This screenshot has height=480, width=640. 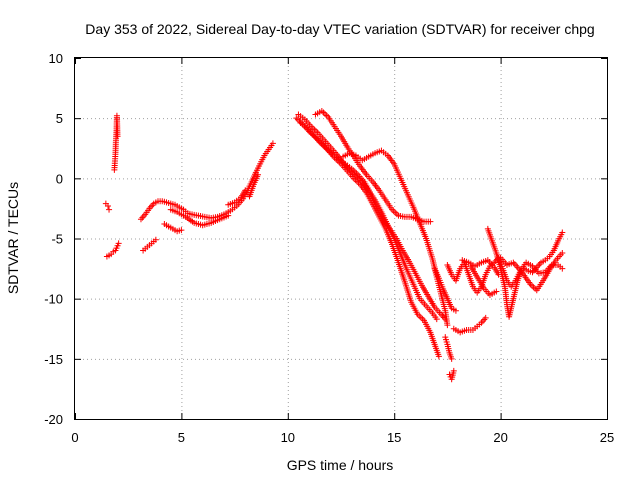 I want to click on series-s1, so click(x=112, y=250).